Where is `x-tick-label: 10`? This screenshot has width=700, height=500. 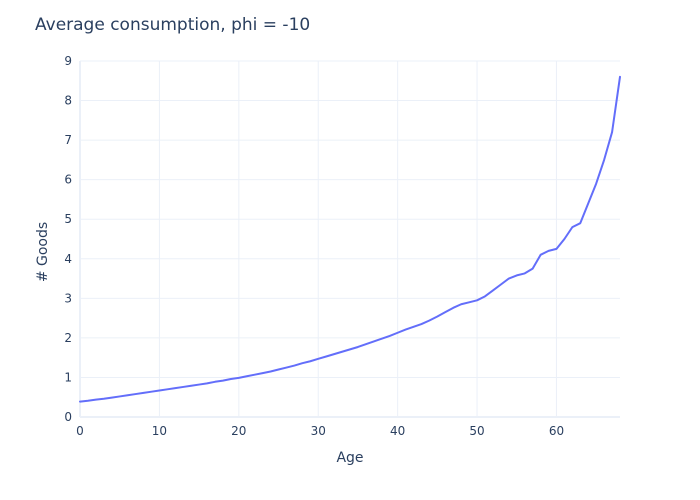
x-tick-label: 10 is located at coordinates (159, 431).